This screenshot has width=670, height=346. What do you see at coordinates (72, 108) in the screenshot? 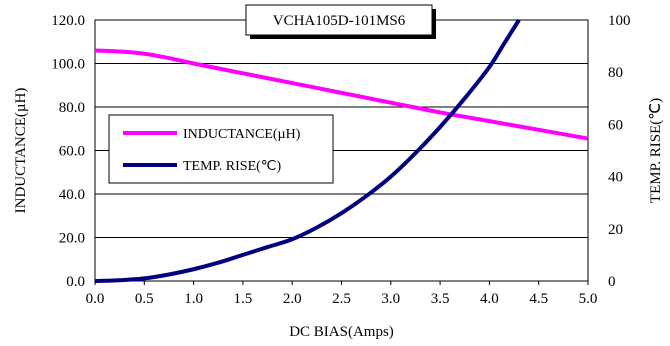
I see `y-tick-label: 80.0` at bounding box center [72, 108].